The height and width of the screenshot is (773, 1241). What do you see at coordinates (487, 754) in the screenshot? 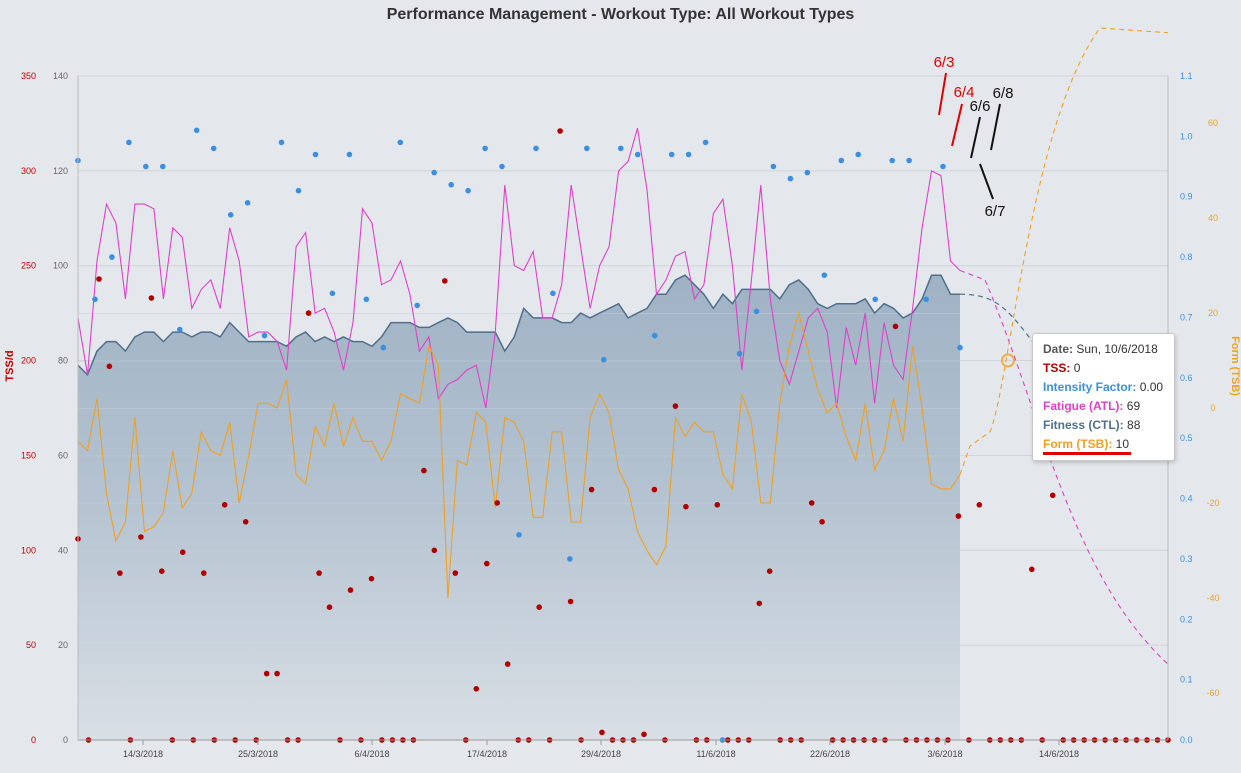
I see `x-tick-label: 17/4/2018` at bounding box center [487, 754].